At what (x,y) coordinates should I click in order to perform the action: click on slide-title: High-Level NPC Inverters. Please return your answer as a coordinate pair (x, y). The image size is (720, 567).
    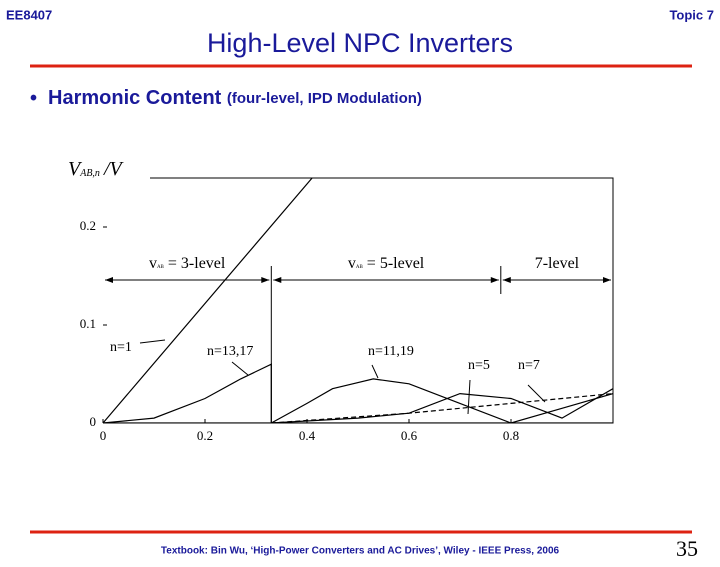
    Looking at the image, I should click on (360, 43).